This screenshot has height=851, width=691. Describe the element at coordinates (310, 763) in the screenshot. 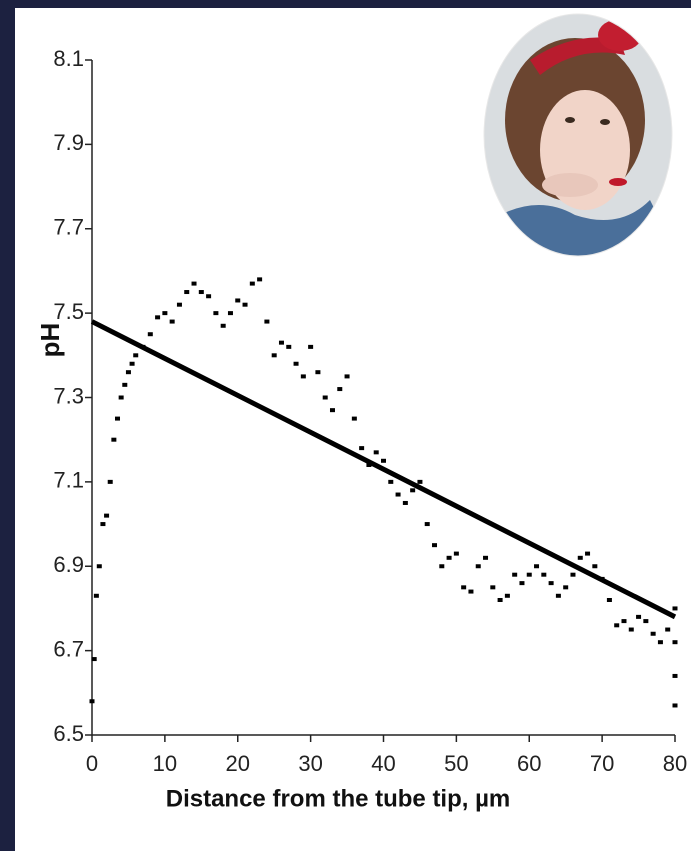

I see `x-tick-label: 30` at that location.